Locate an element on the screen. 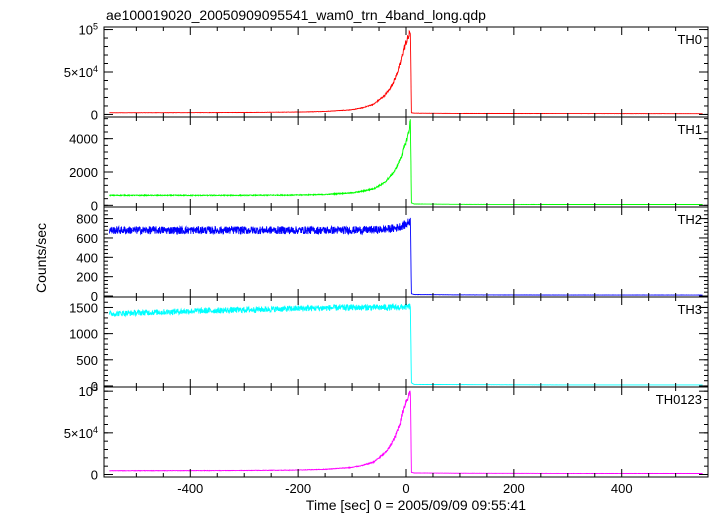 Image resolution: width=717 pixels, height=516 pixels. y-tick-label: 1500 is located at coordinates (83, 307).